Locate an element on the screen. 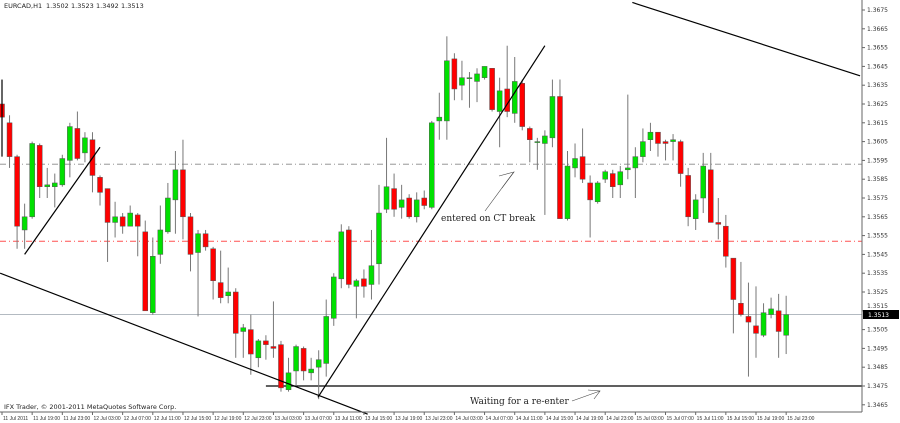 The height and width of the screenshot is (423, 900). price-tick-label: 1.3595 is located at coordinates (877, 160).